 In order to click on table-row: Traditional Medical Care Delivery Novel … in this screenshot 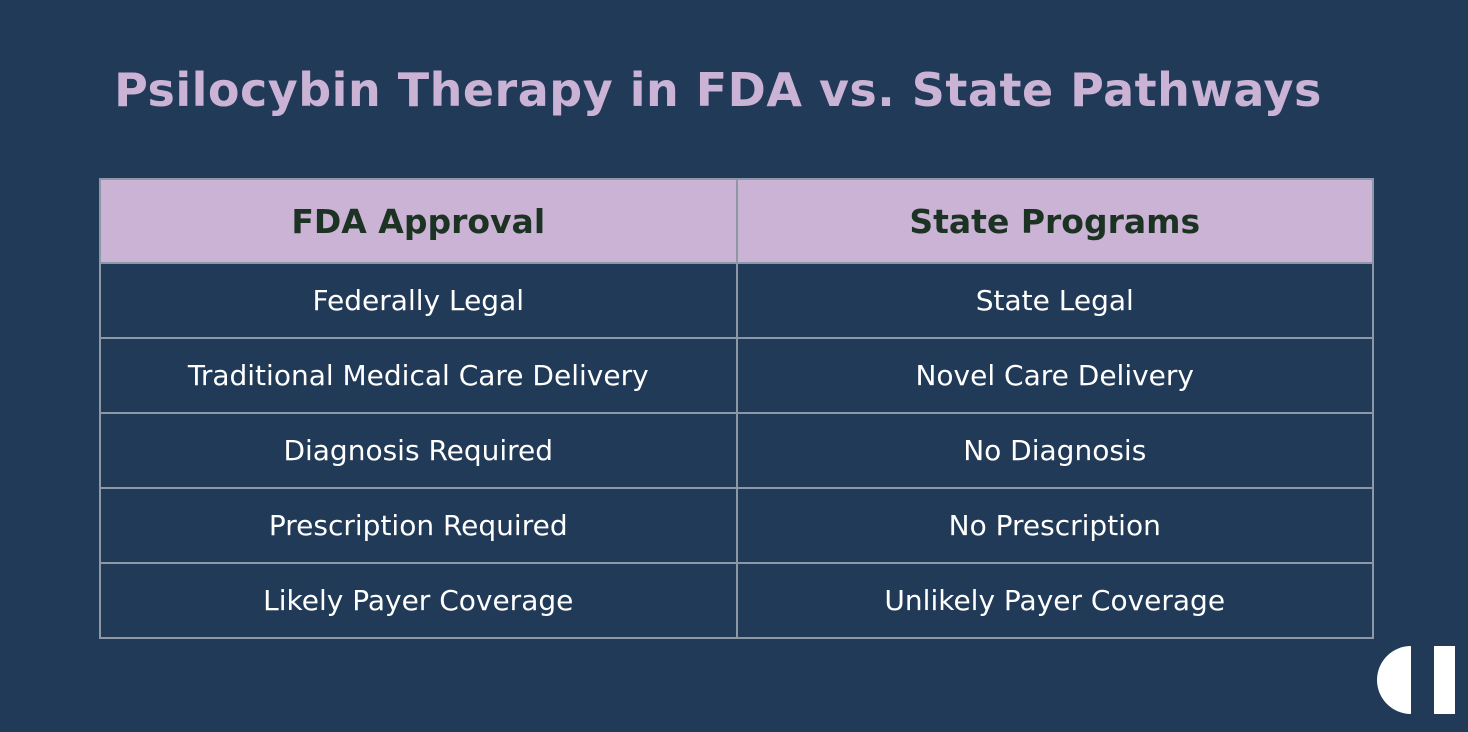, I will do `click(736, 375)`.